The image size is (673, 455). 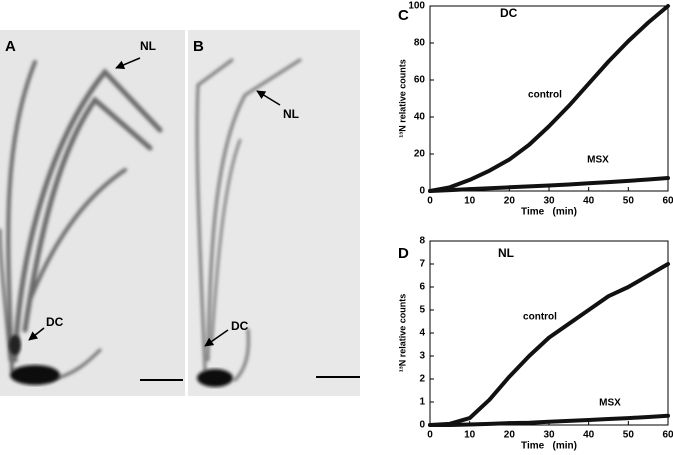 What do you see at coordinates (420, 117) in the screenshot?
I see `y-tick-label: 40` at bounding box center [420, 117].